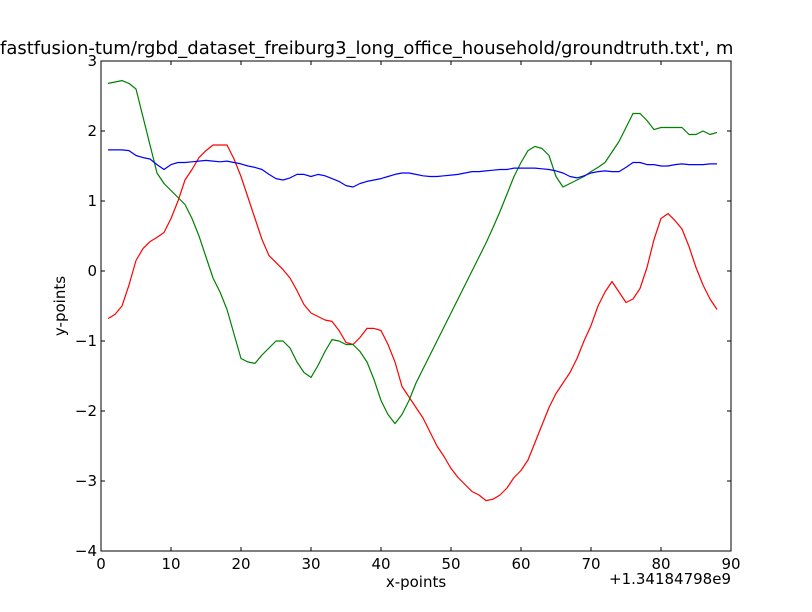 This screenshot has width=812, height=612. Describe the element at coordinates (92, 61) in the screenshot. I see `y-tick-label: 3` at that location.